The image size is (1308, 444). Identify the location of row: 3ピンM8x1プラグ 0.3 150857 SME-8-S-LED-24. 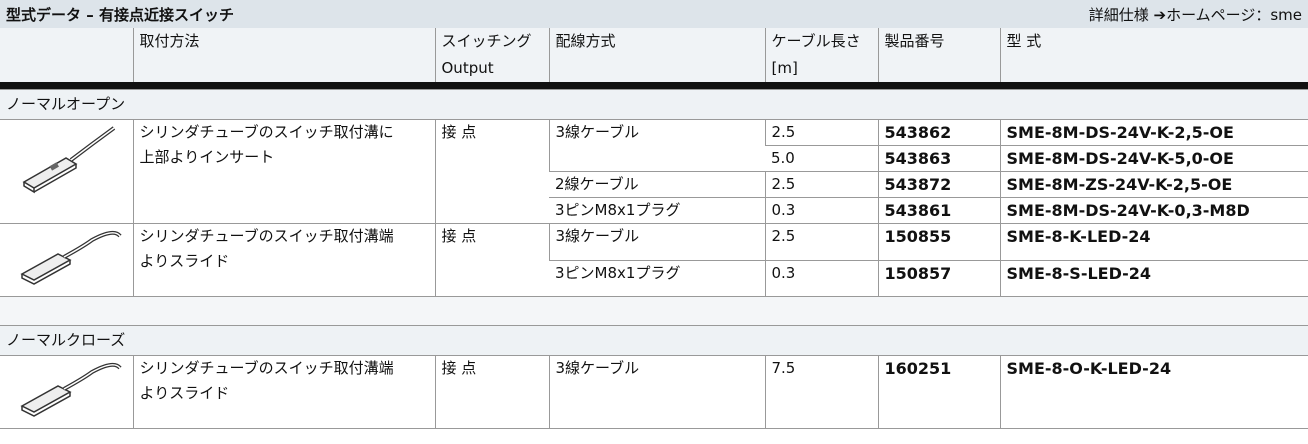
(654, 278).